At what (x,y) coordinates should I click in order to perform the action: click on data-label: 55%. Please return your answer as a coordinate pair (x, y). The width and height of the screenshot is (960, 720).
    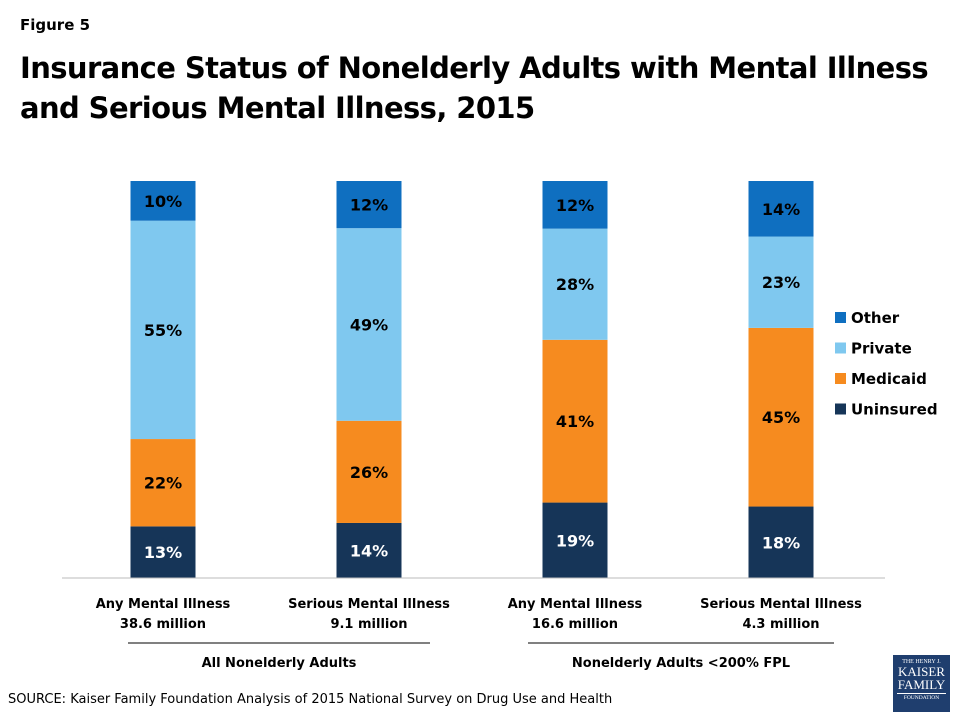
    Looking at the image, I should click on (163, 330).